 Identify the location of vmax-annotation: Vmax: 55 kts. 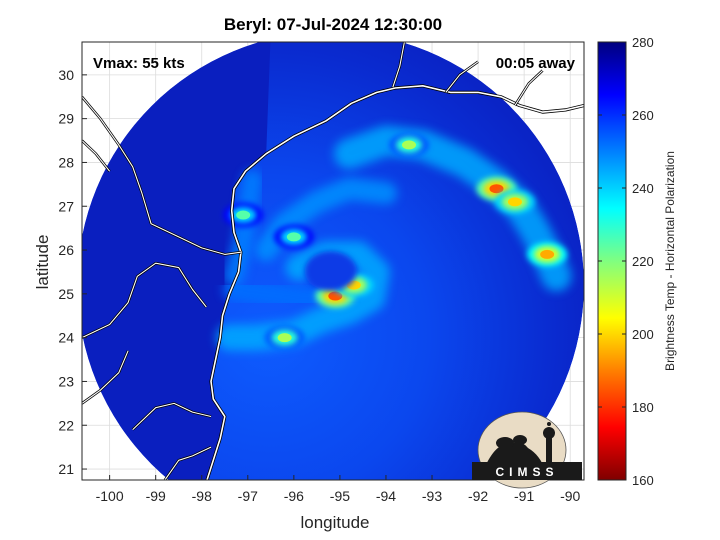
(139, 63).